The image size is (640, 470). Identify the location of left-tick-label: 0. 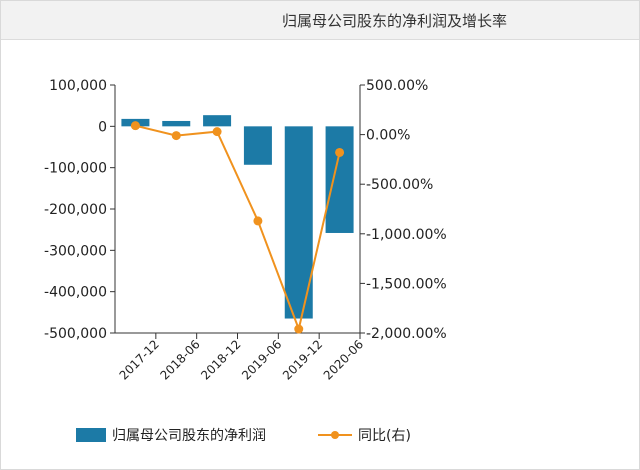
(102, 127).